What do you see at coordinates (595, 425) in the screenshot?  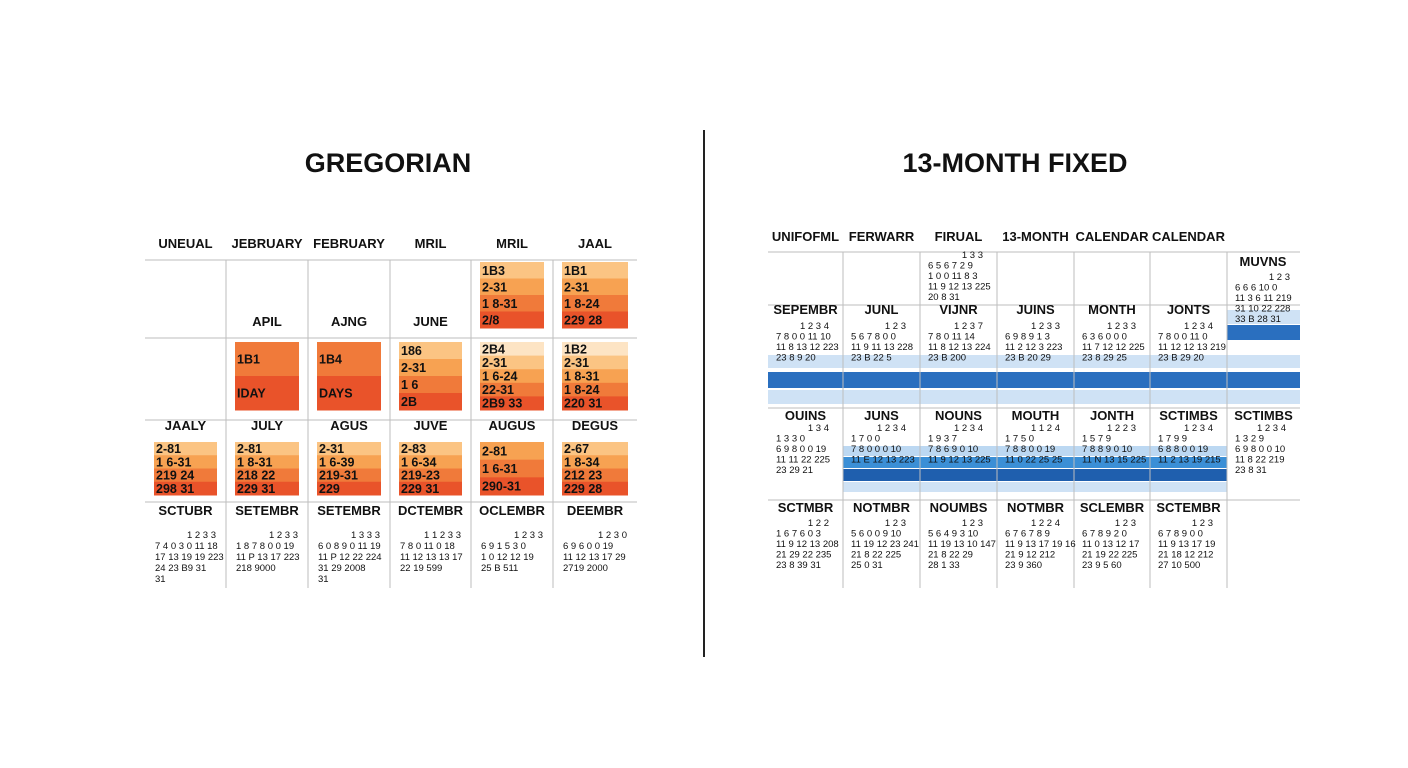 I see `month-label: DEGUS` at bounding box center [595, 425].